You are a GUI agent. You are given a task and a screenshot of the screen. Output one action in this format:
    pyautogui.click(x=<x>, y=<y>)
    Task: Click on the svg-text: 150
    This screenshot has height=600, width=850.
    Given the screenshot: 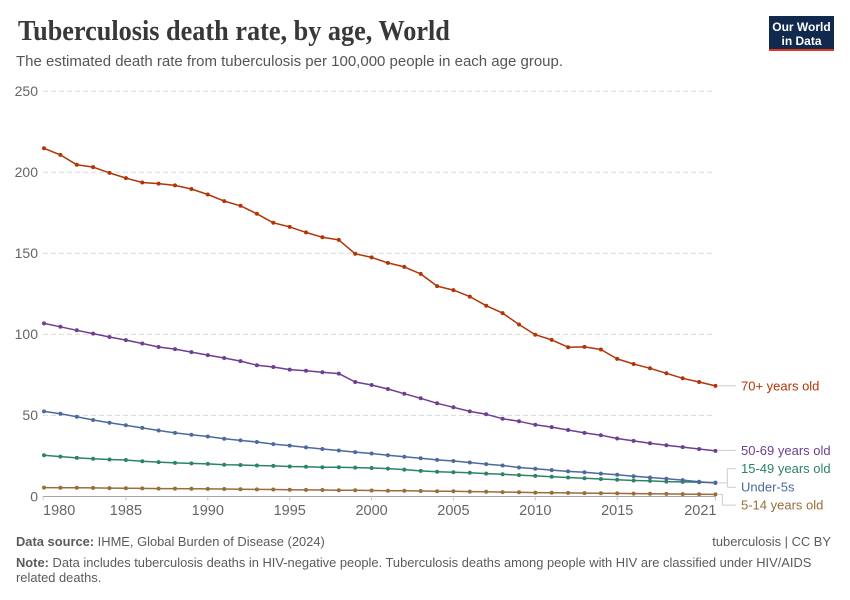 What is the action you would take?
    pyautogui.click(x=27, y=253)
    